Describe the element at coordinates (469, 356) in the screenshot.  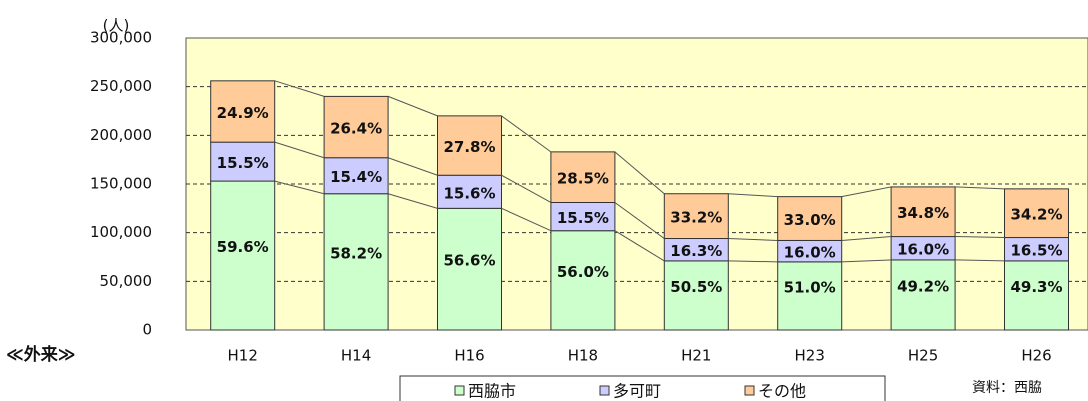
I see `x-tick-label: H16` at that location.